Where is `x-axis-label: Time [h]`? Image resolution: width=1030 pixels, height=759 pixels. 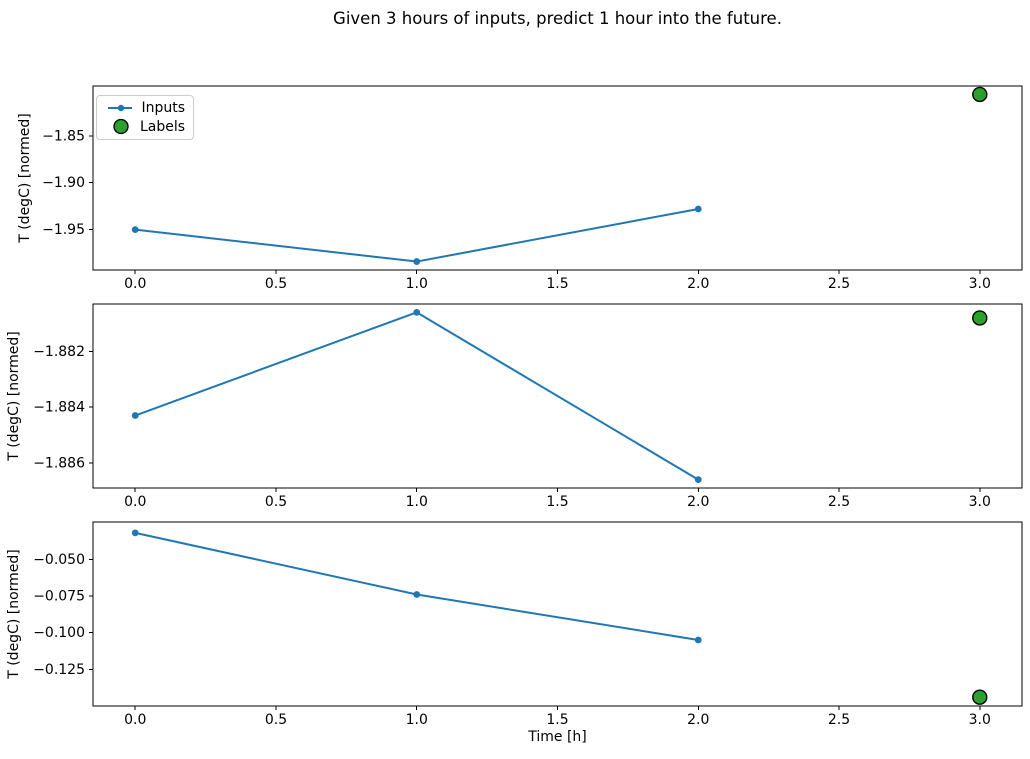
x-axis-label: Time [h] is located at coordinates (557, 737).